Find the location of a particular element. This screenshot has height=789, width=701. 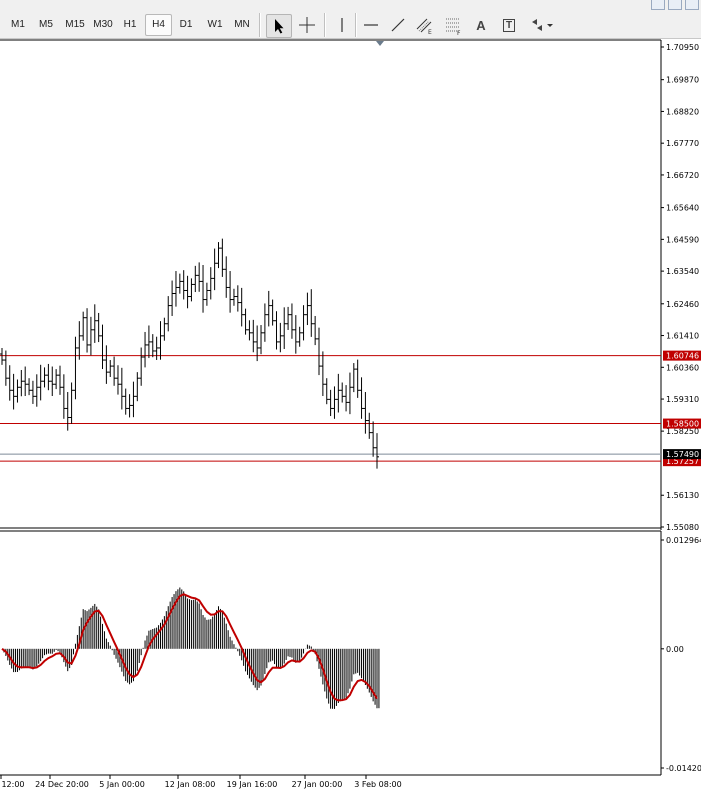

equidistant-channel-icon: E is located at coordinates (425, 25).